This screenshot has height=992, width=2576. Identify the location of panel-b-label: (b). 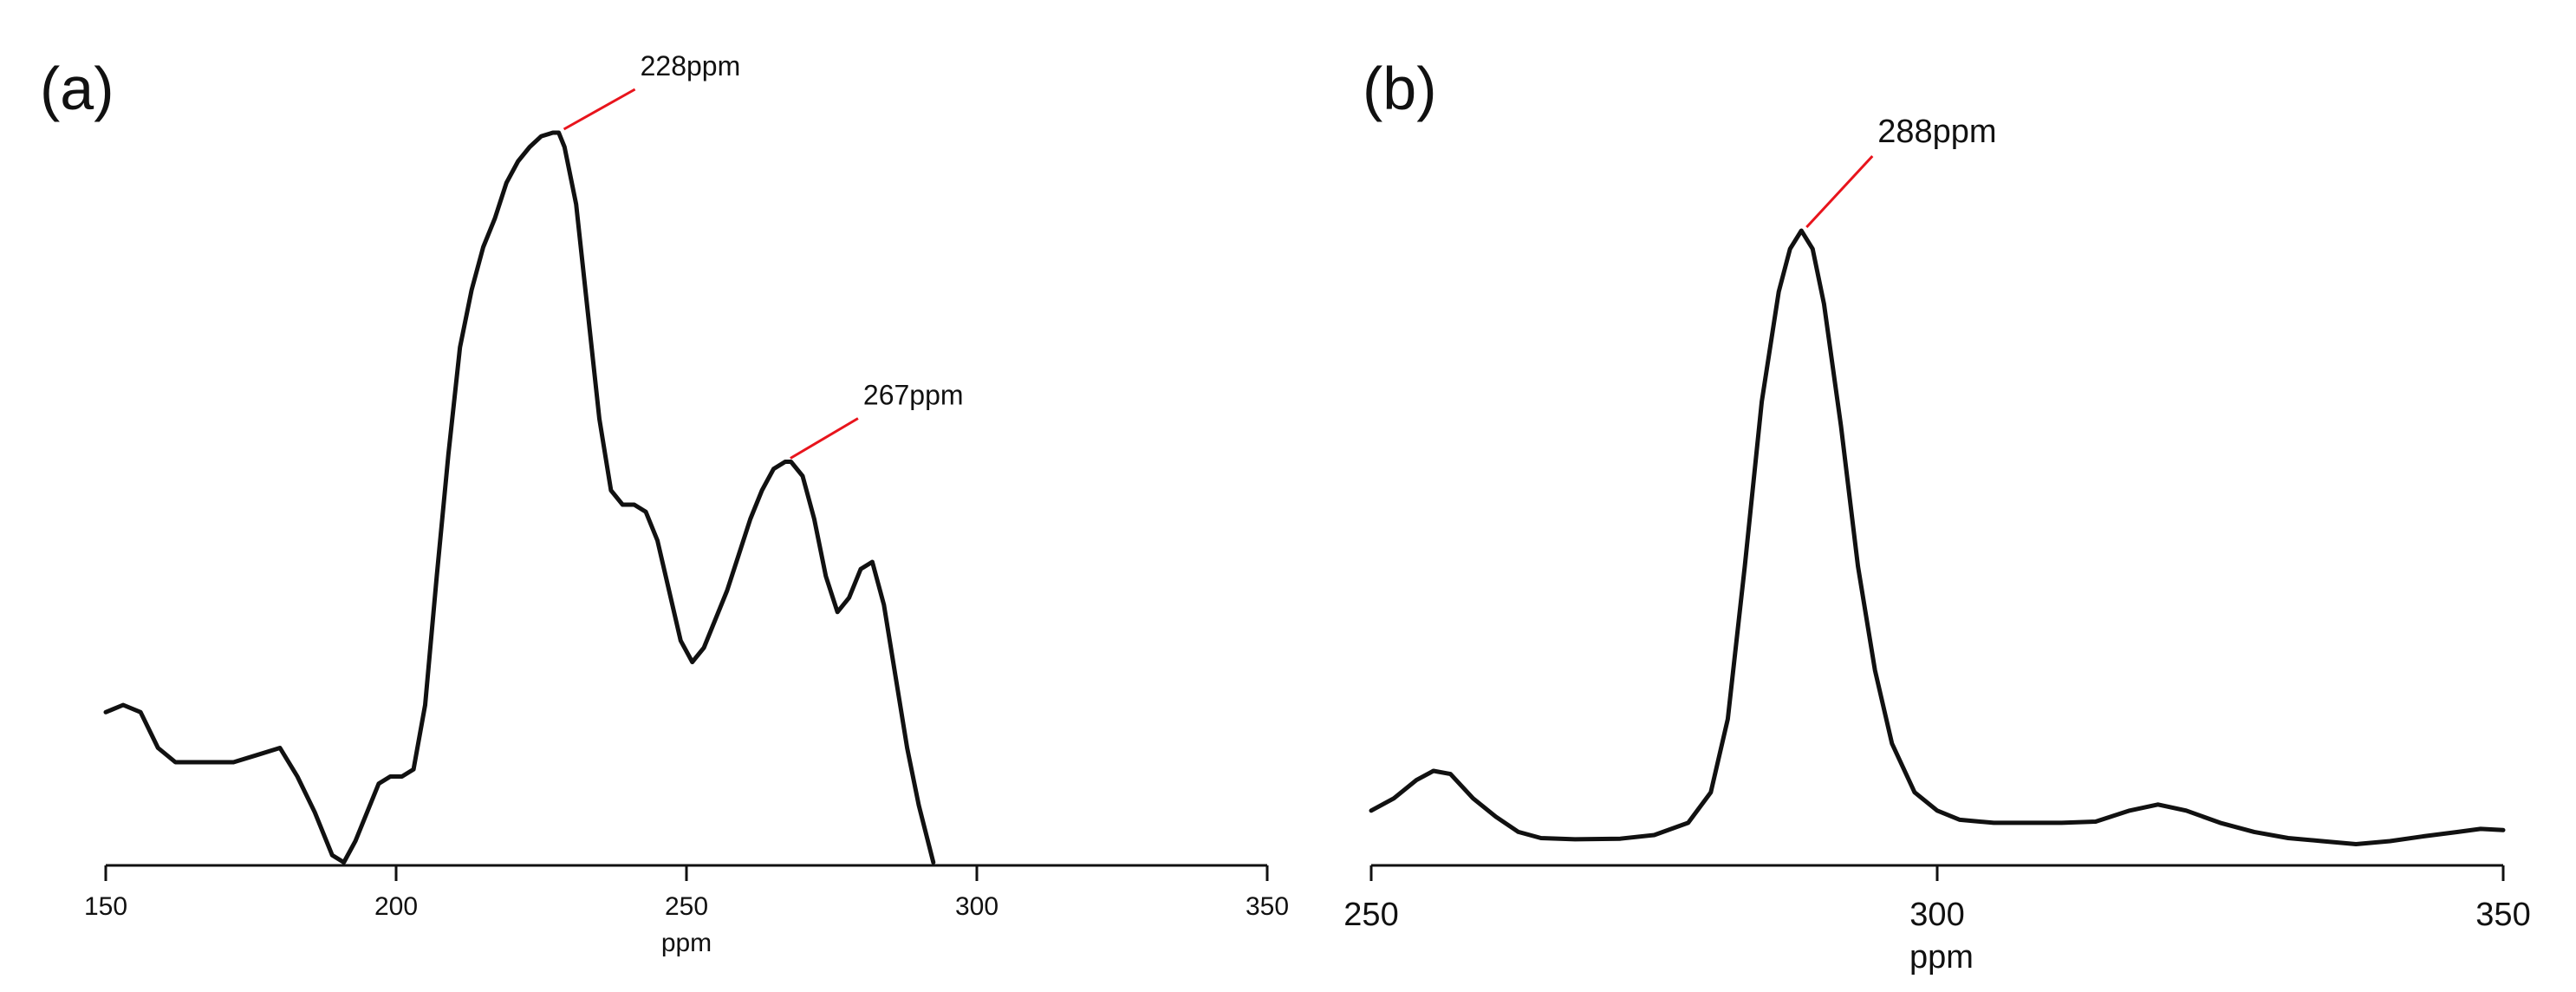
(1400, 88).